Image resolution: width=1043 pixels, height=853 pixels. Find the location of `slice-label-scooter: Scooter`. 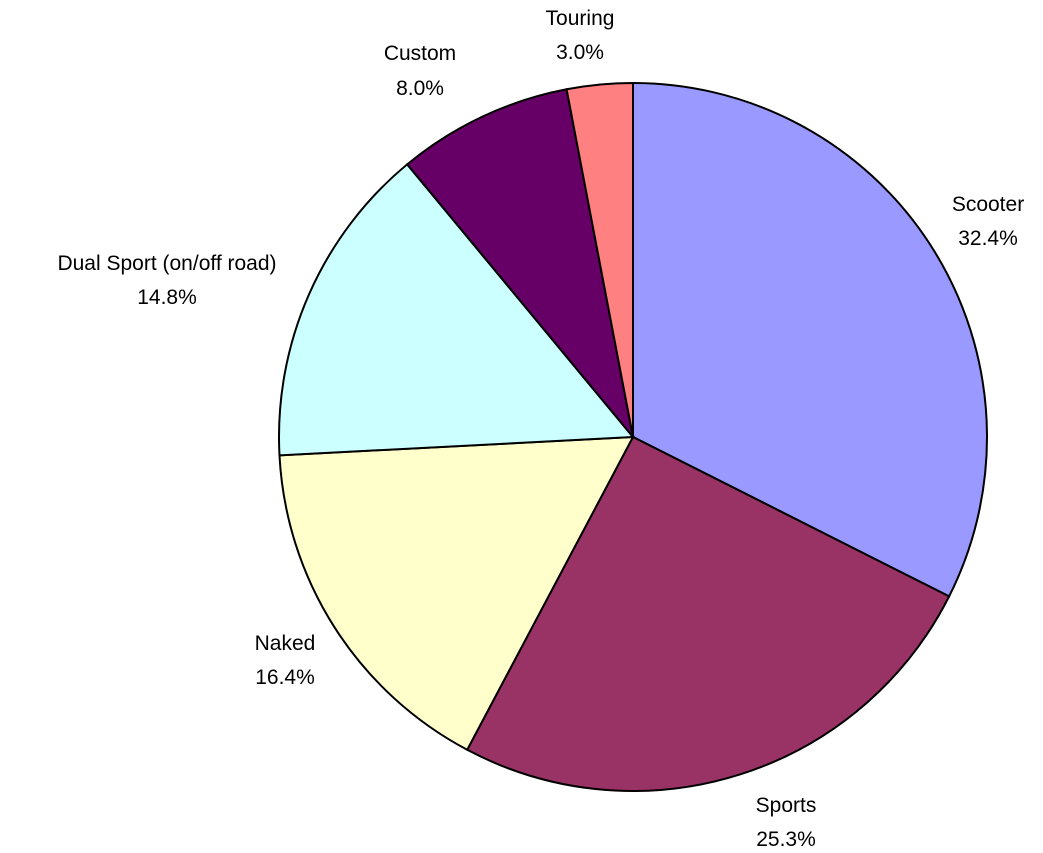

slice-label-scooter: Scooter is located at coordinates (988, 204).